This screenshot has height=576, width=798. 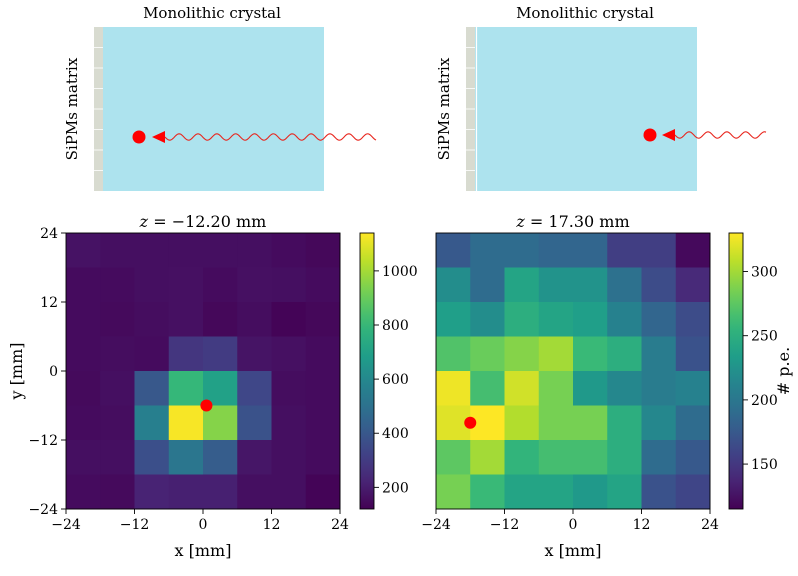 What do you see at coordinates (395, 434) in the screenshot?
I see `colorbar-tick-label: 400` at bounding box center [395, 434].